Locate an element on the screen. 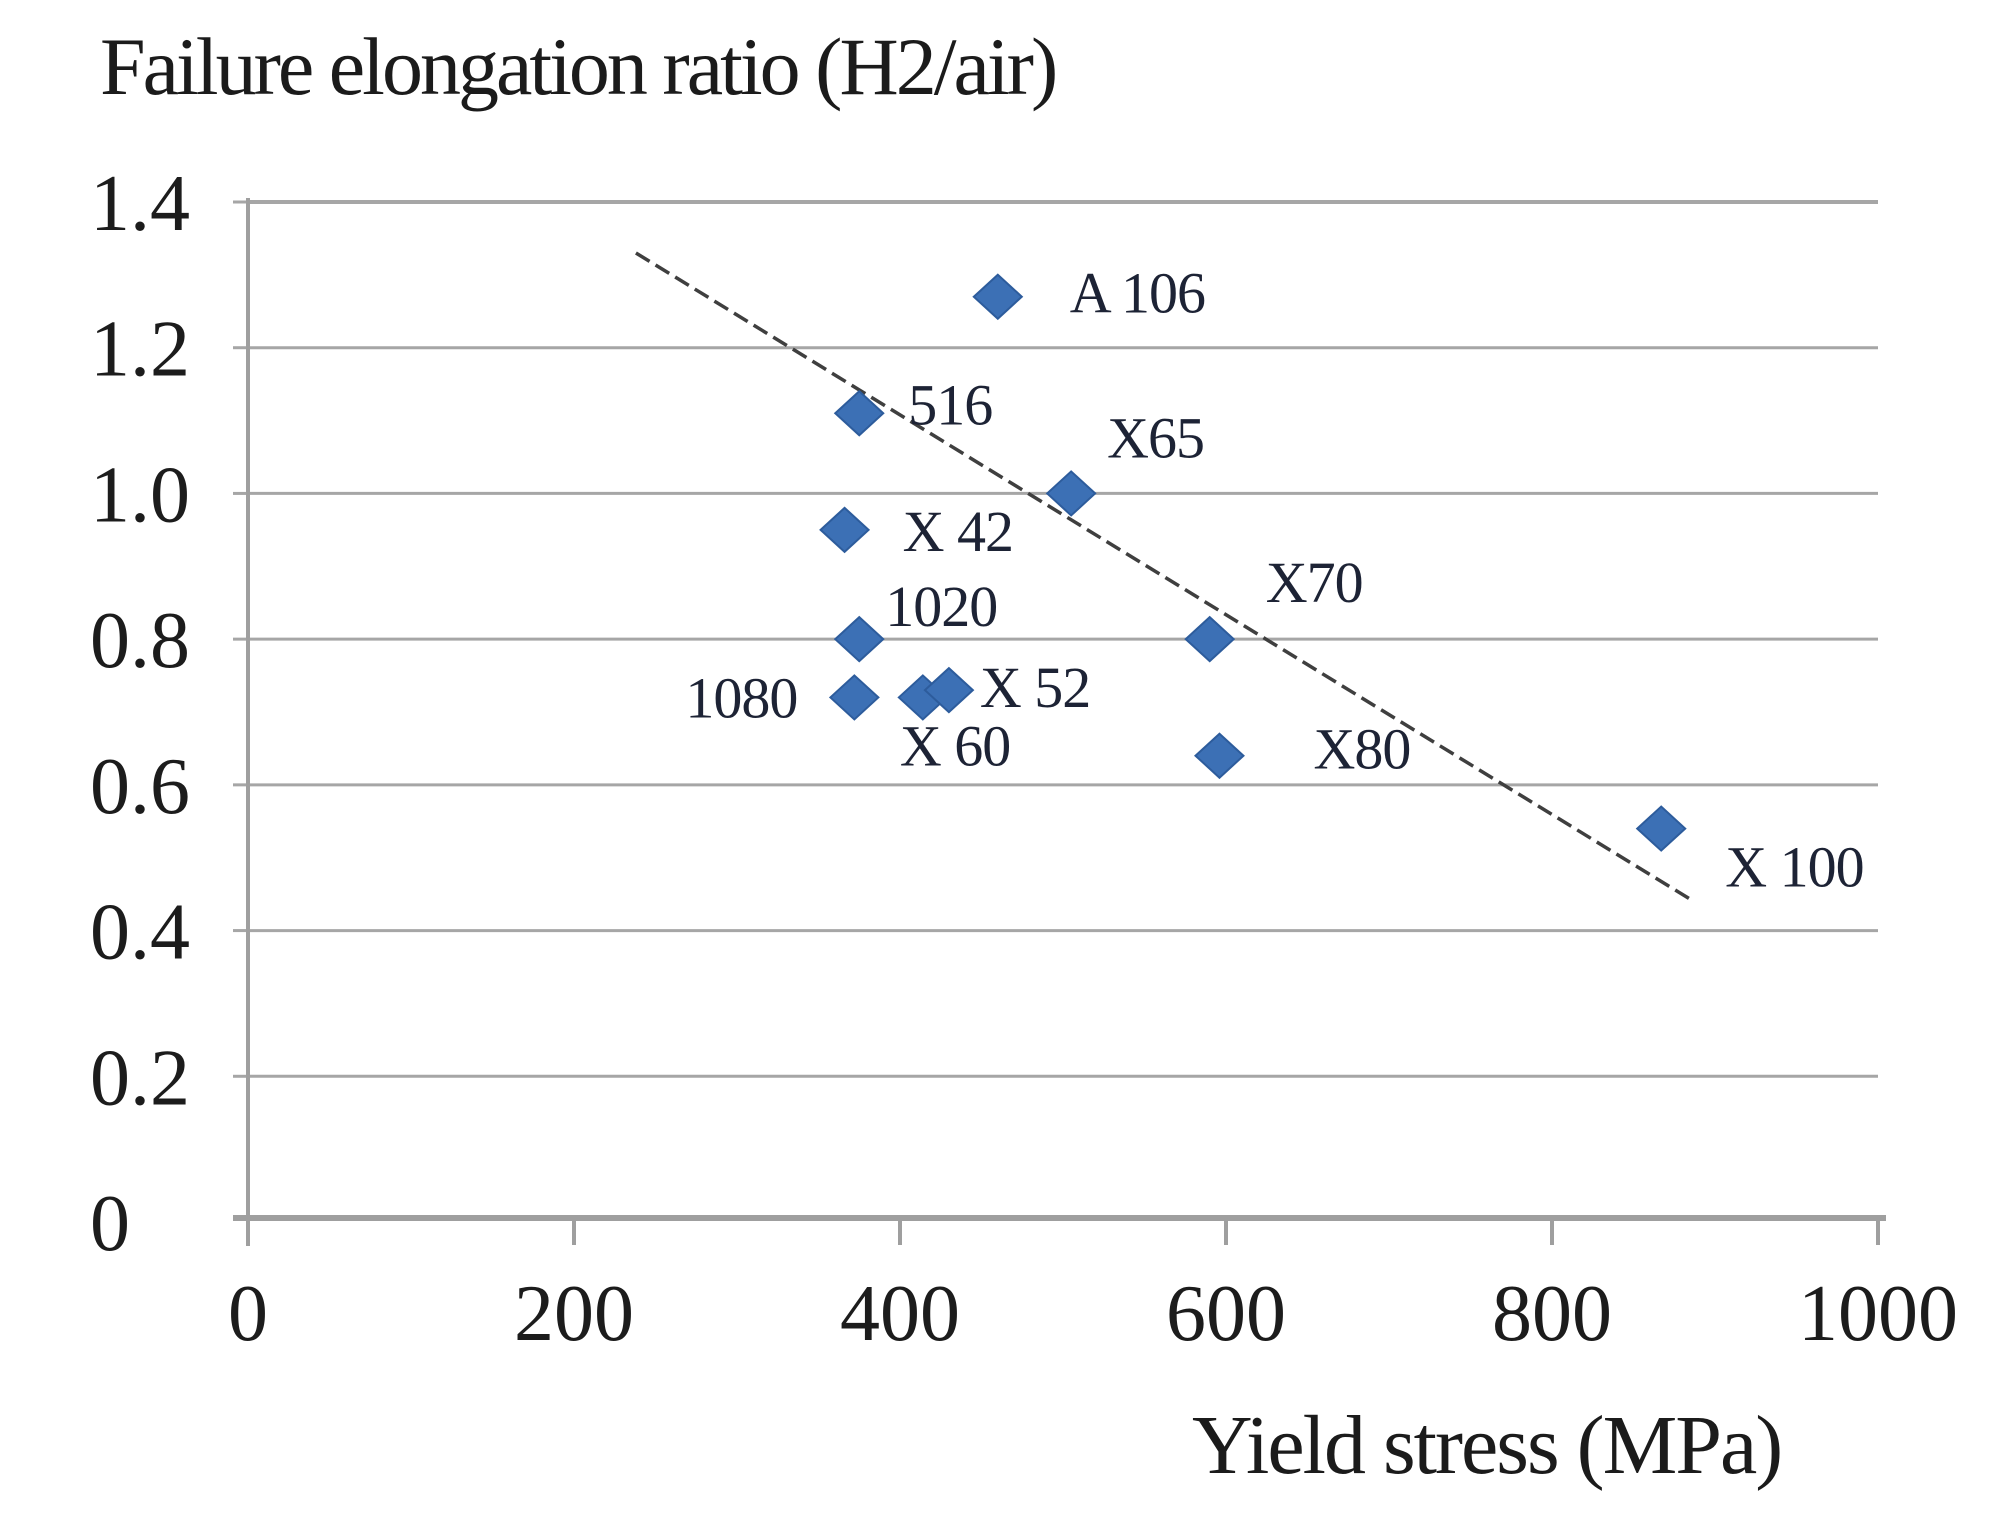 This screenshot has height=1522, width=1990. data-point-label-x80: X80 is located at coordinates (1361, 749).